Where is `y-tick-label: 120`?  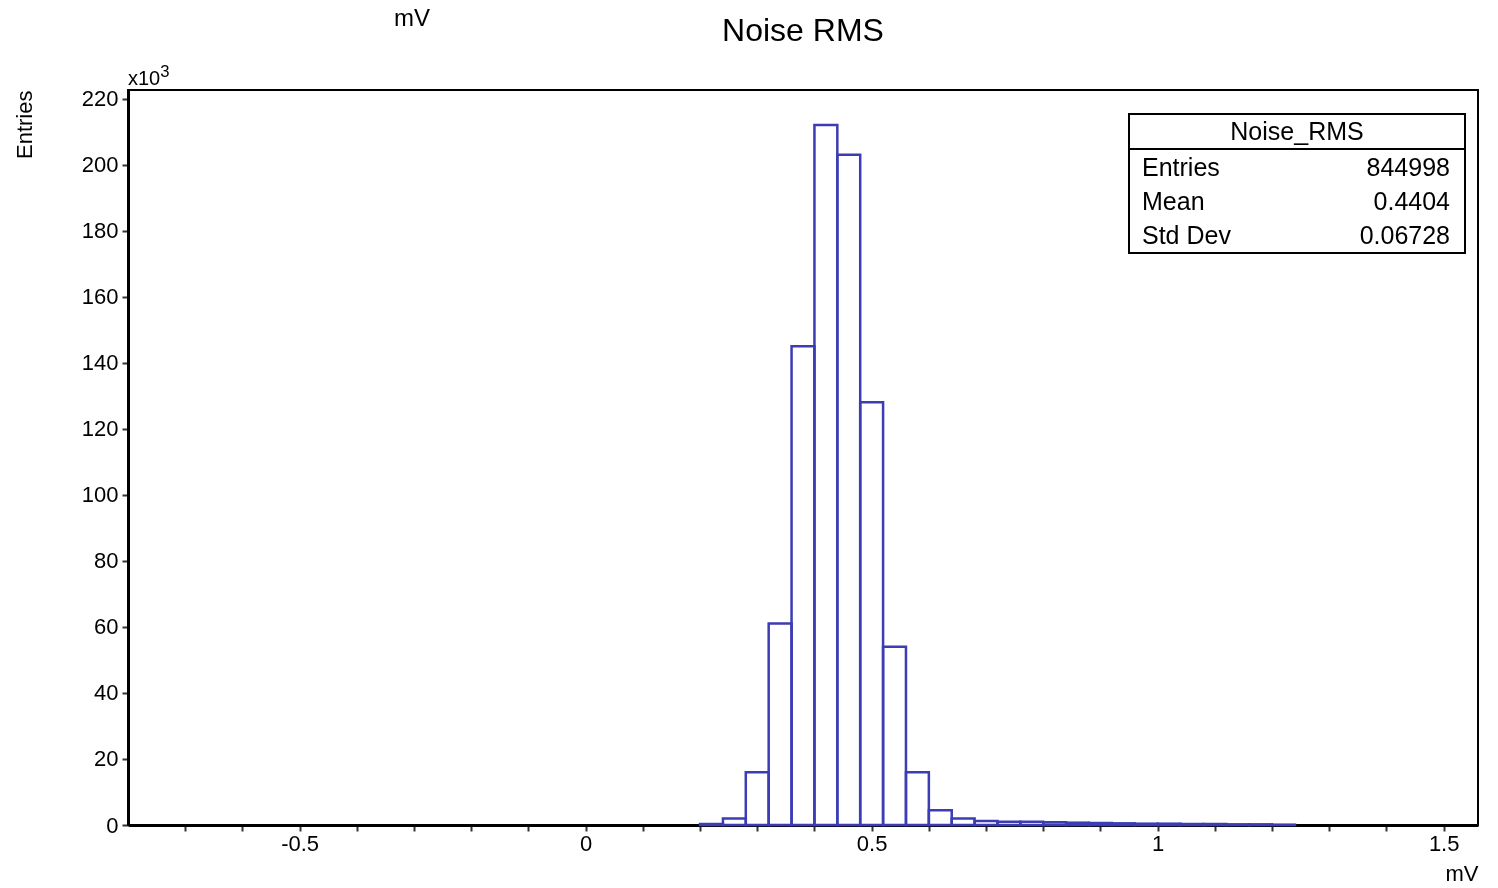
y-tick-label: 120 is located at coordinates (100, 429).